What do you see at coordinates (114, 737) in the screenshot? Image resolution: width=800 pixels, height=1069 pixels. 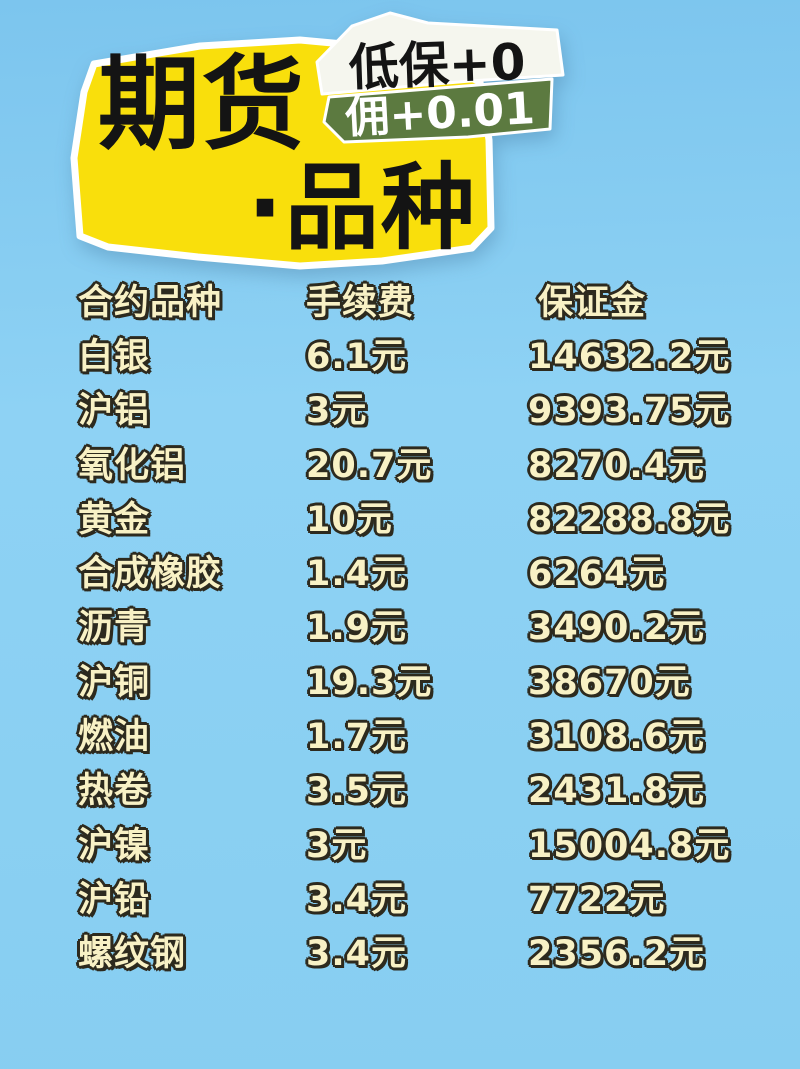 I see `contract-name: 燃油` at bounding box center [114, 737].